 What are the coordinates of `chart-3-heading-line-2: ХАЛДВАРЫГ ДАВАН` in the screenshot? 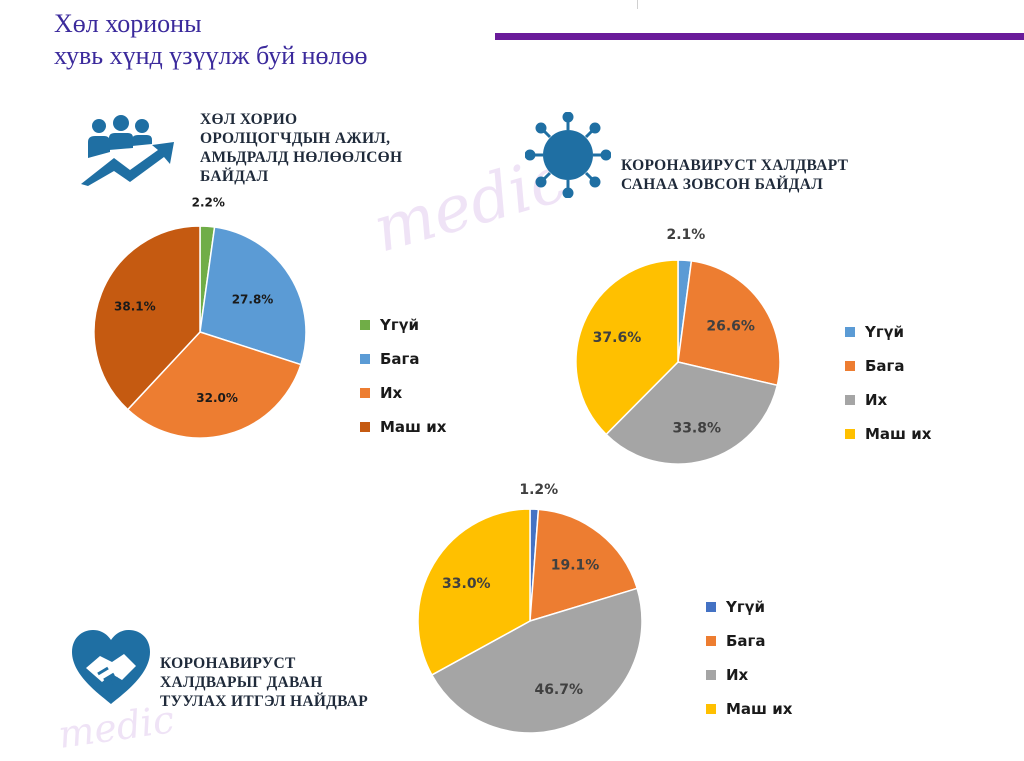 It's located at (241, 682).